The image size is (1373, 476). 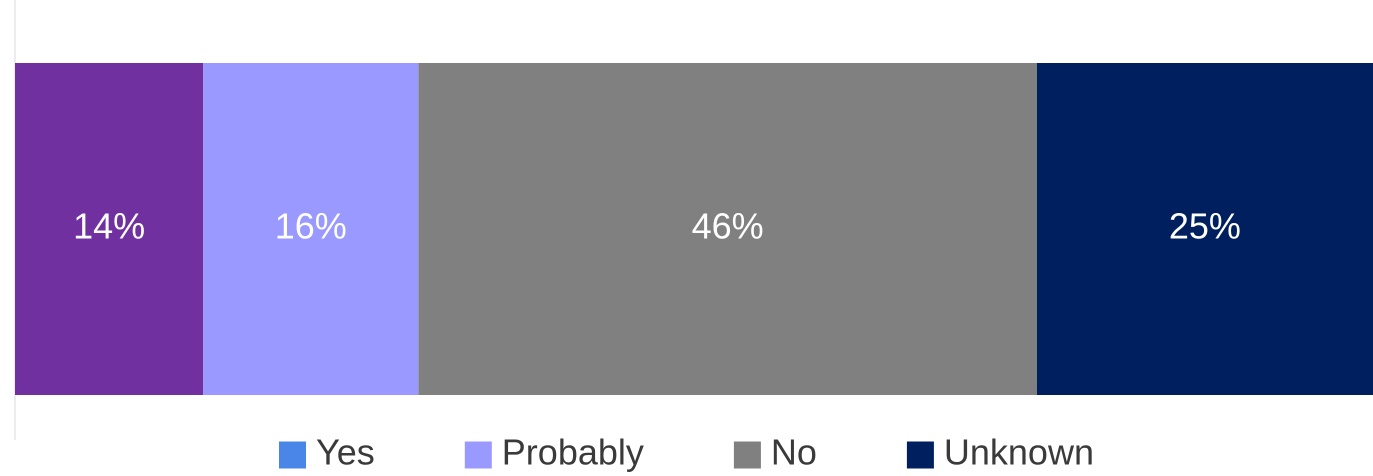 What do you see at coordinates (478, 455) in the screenshot?
I see `legend-swatch-probably` at bounding box center [478, 455].